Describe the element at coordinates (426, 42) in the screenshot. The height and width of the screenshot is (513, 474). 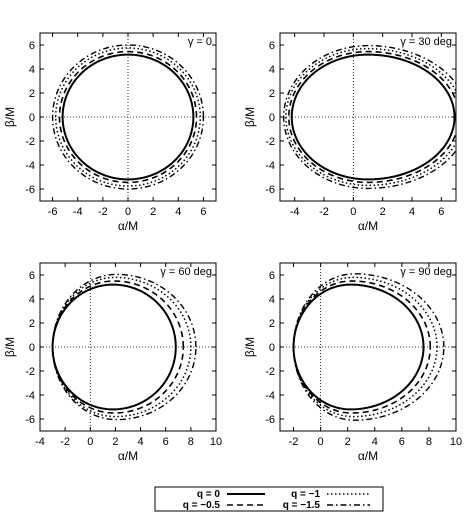
I see `panel-annotation: γ = 30 deg` at that location.